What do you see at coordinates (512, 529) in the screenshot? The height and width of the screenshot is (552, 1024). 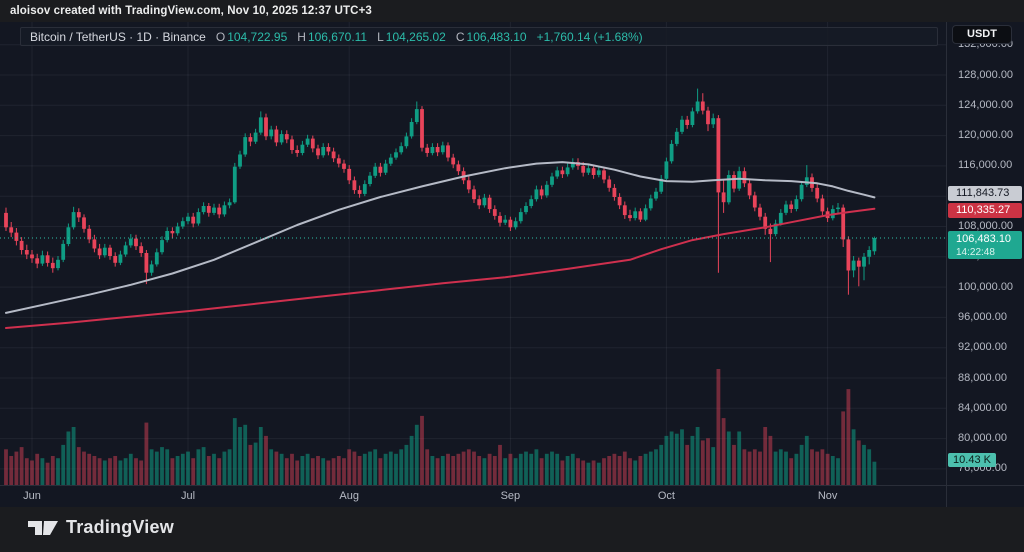 I see `footer: TradingView` at bounding box center [512, 529].